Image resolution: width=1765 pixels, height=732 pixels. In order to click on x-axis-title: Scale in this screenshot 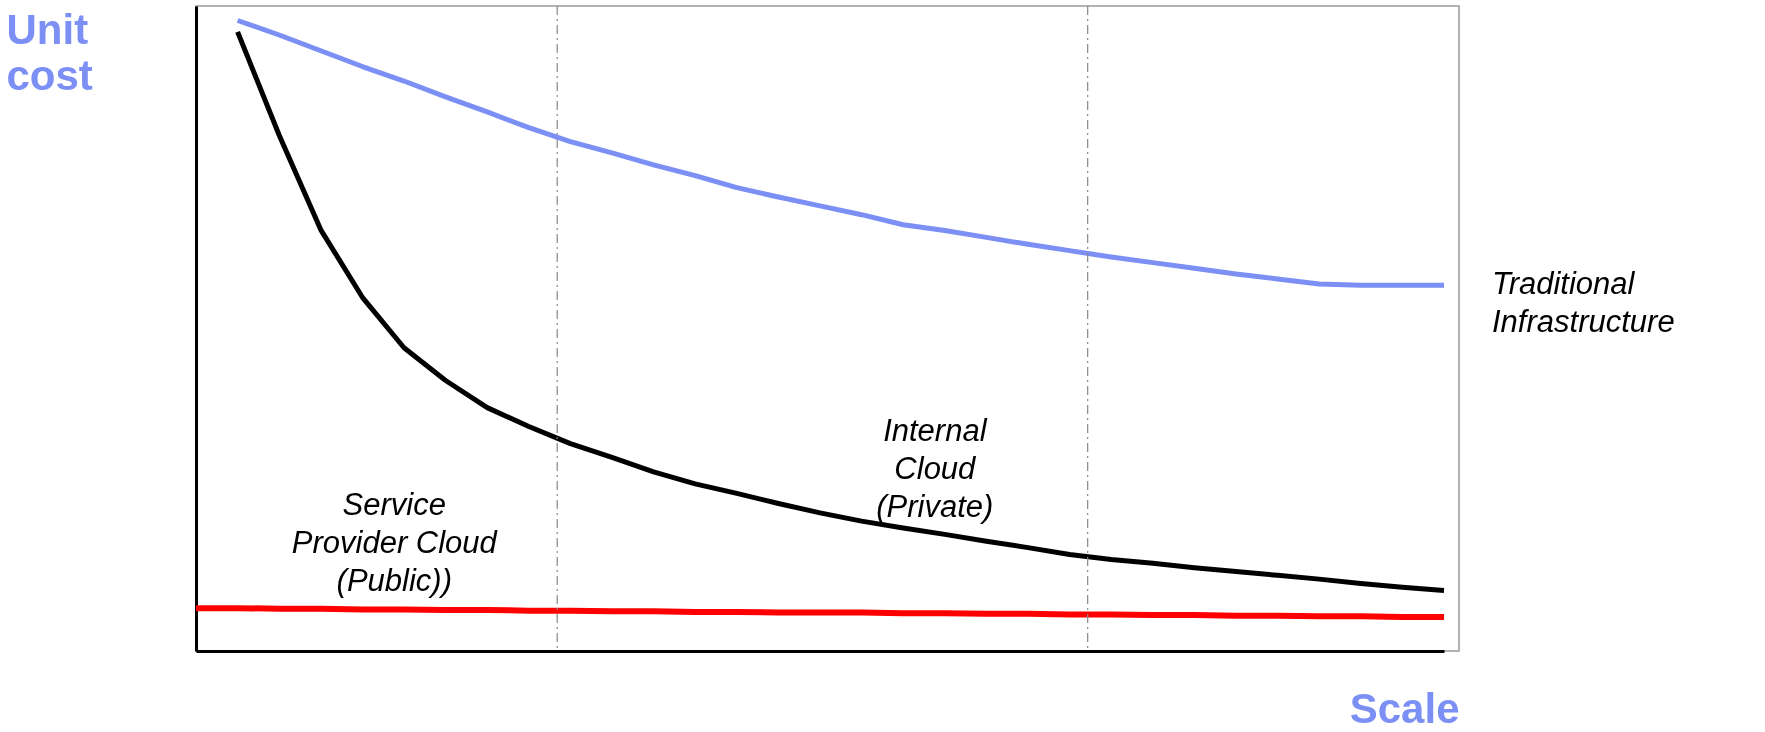, I will do `click(1404, 708)`.